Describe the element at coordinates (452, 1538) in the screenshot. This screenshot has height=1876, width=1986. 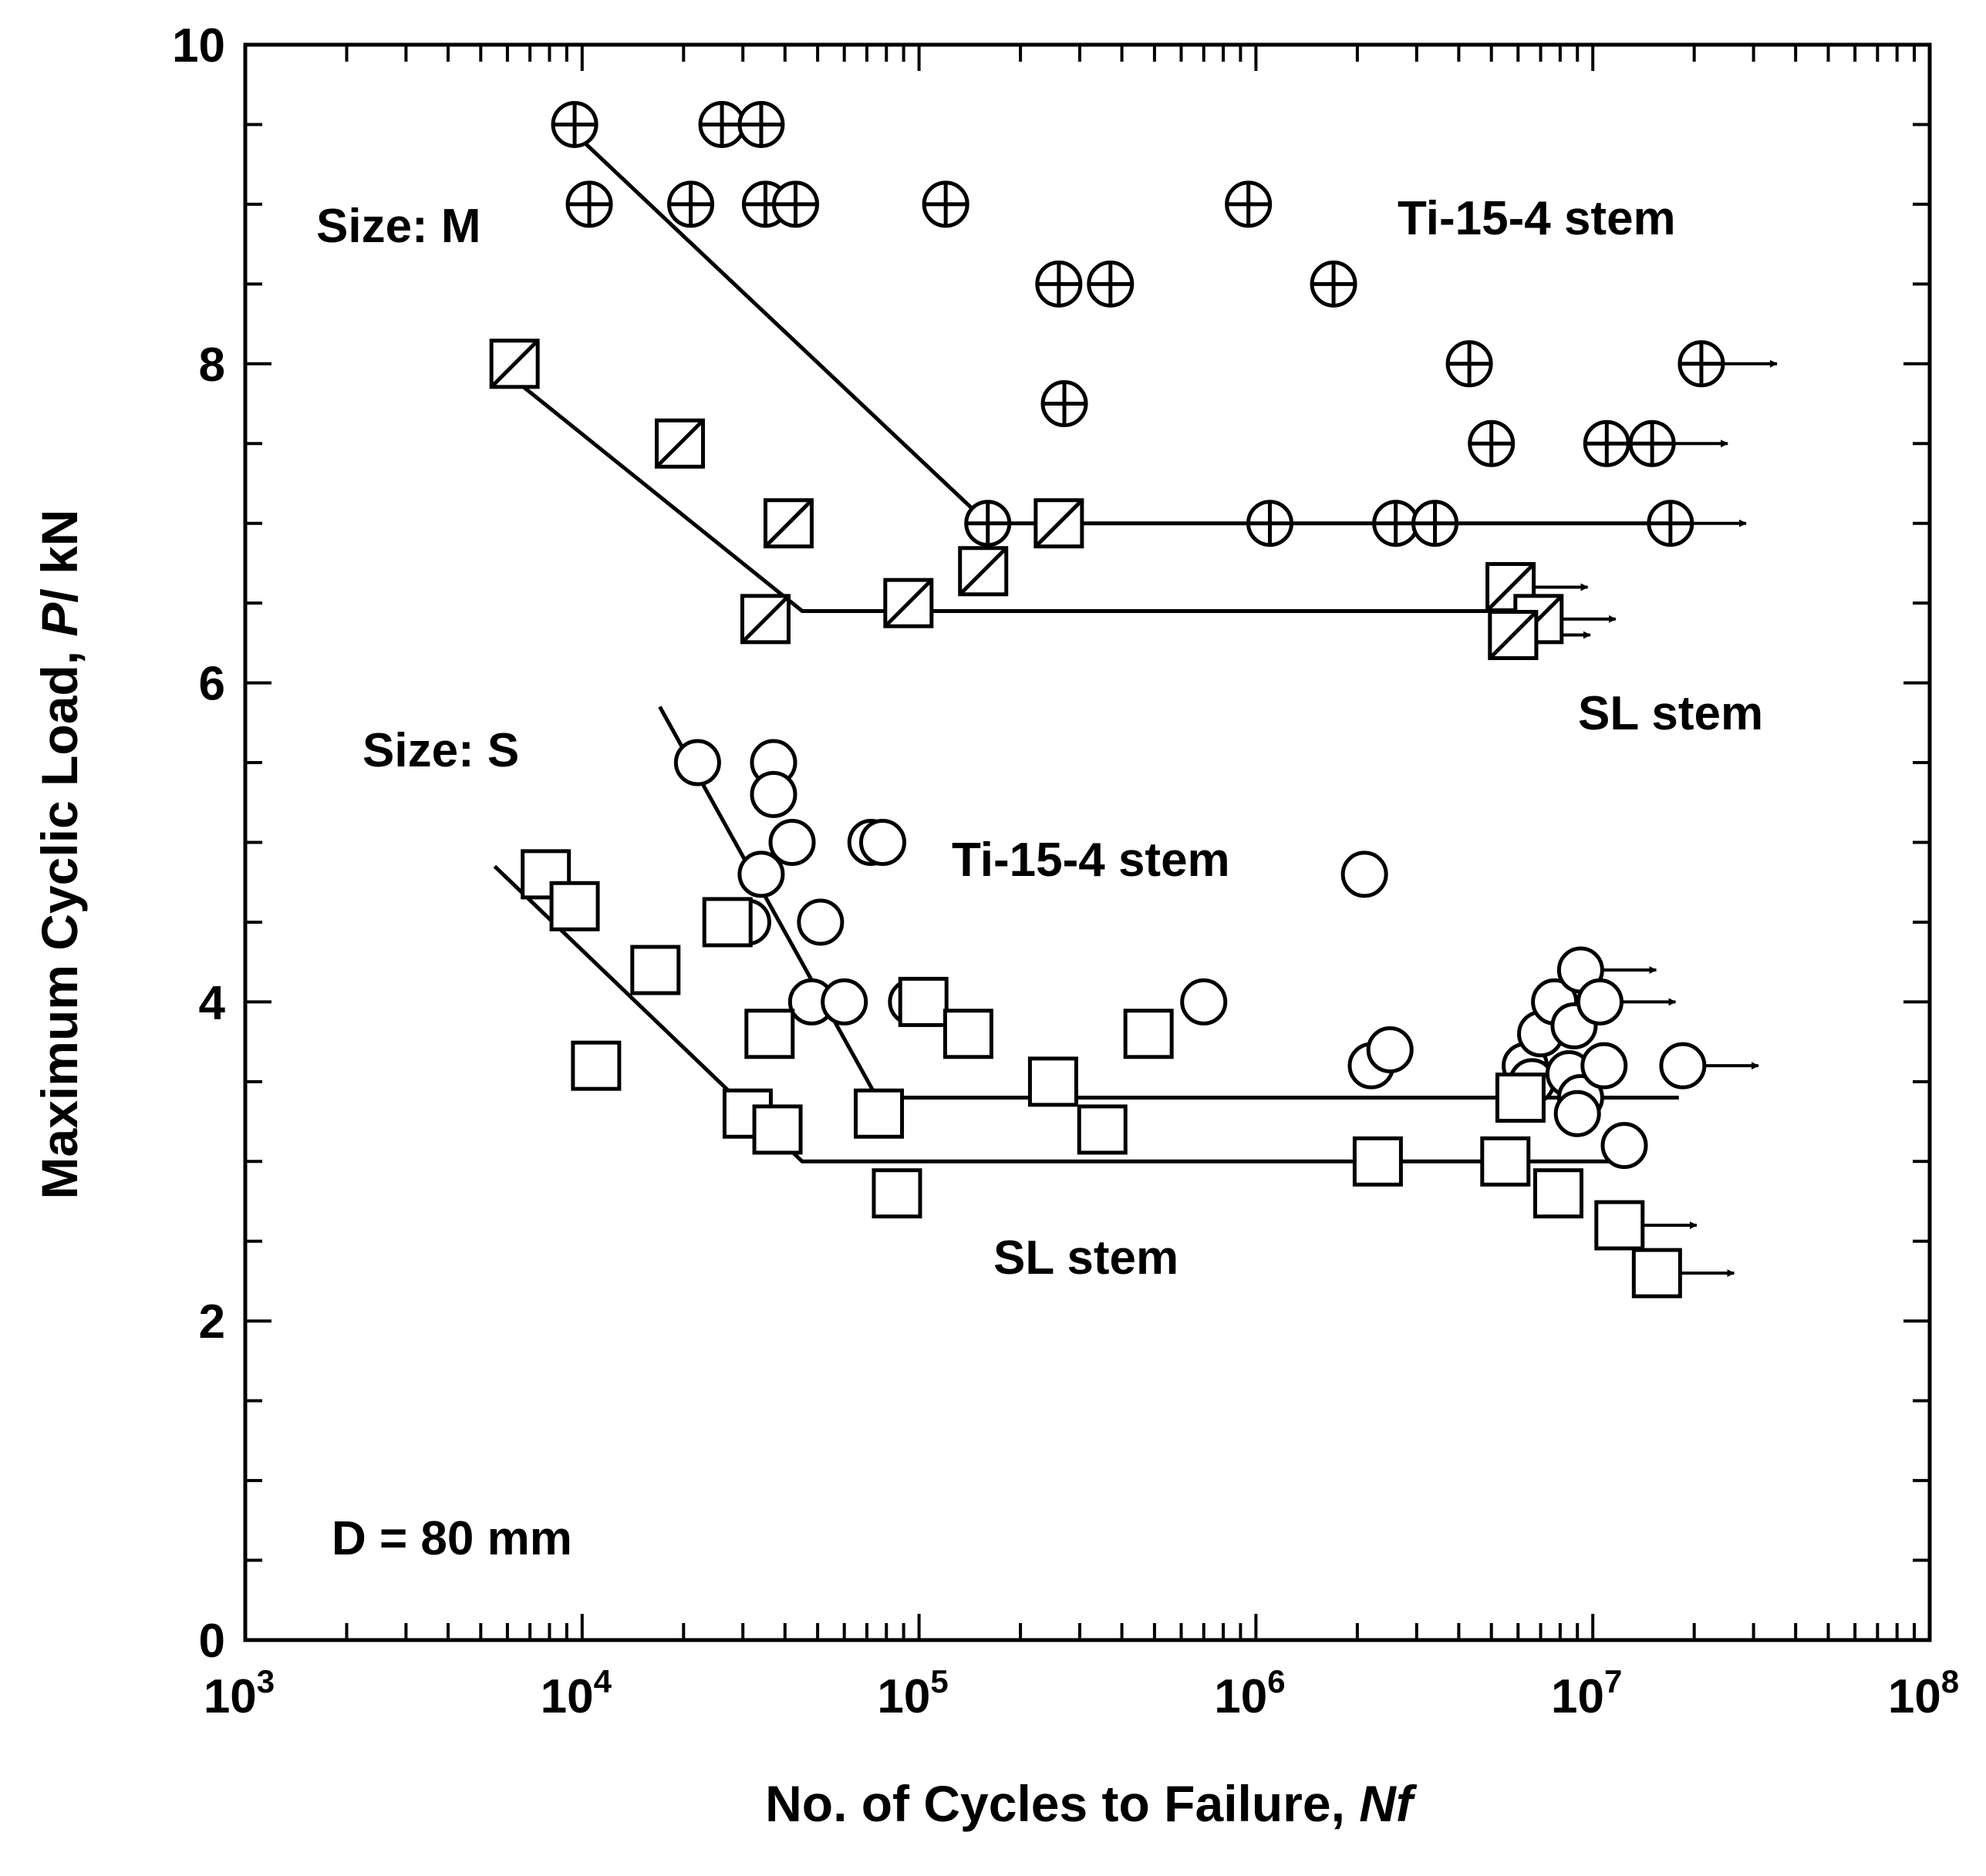
I see `annotation-diameter: D = 80 mm` at that location.